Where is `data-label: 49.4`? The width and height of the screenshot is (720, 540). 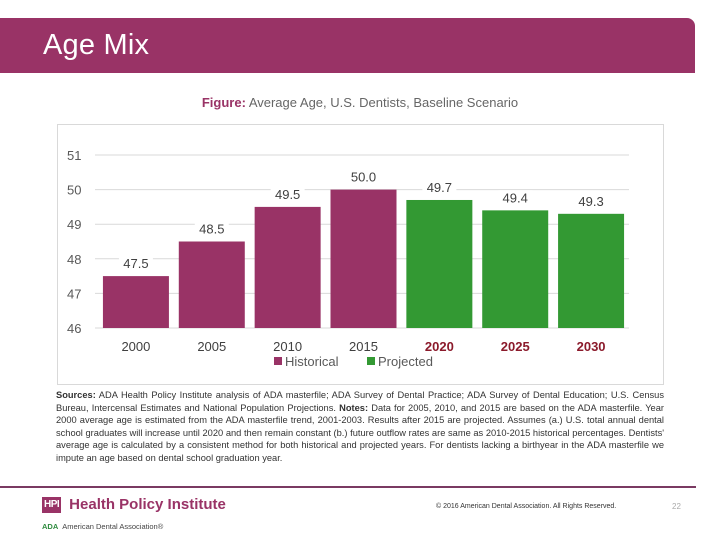
data-label: 49.4 is located at coordinates (515, 197).